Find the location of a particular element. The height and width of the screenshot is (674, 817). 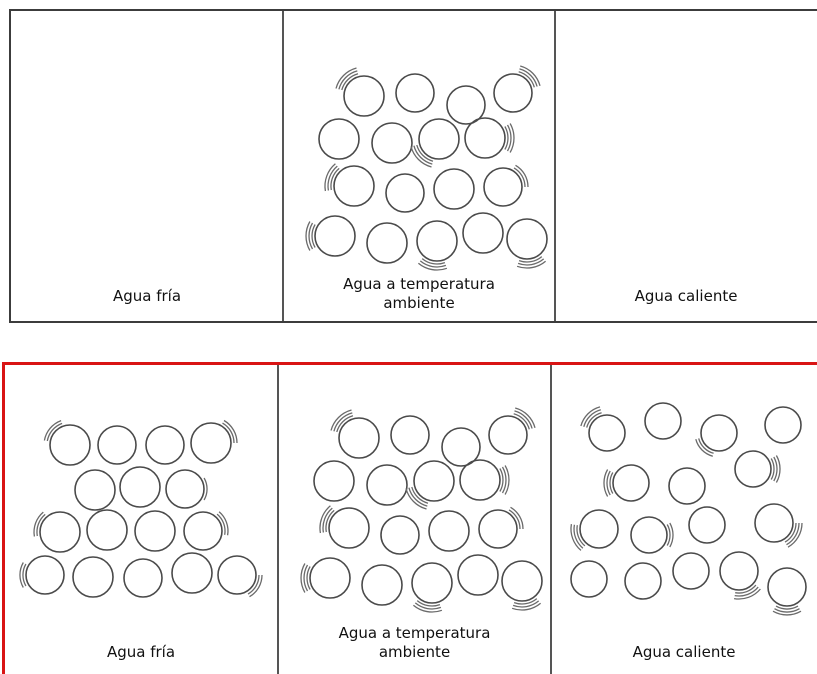

bottom-cold-particles is located at coordinates (141, 508).